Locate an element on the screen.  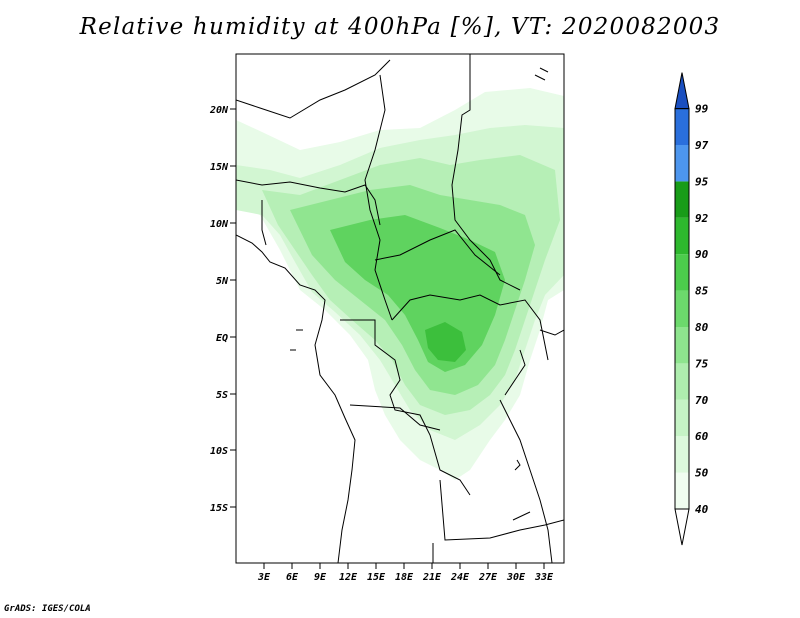
colorbar-label-97: 97 is located at coordinates (702, 145).